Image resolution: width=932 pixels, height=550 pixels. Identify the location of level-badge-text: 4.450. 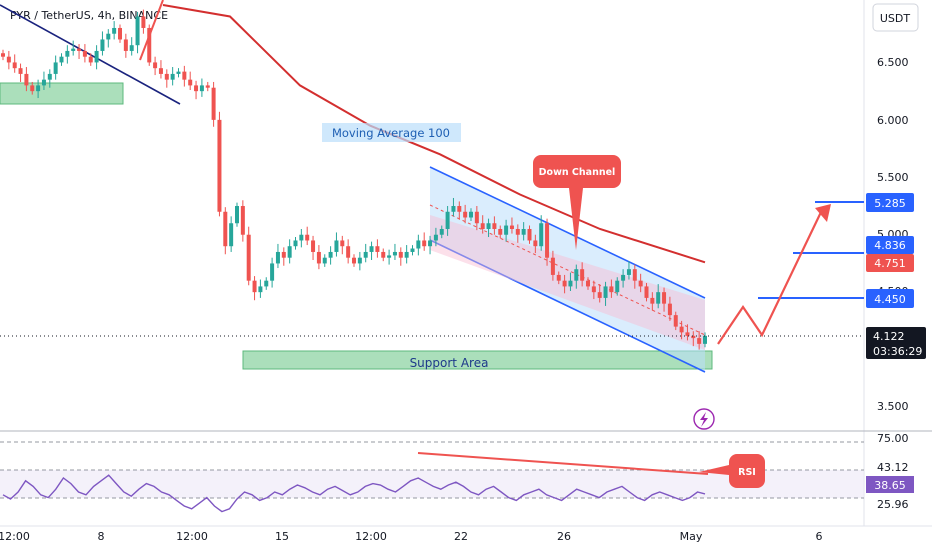
(890, 299).